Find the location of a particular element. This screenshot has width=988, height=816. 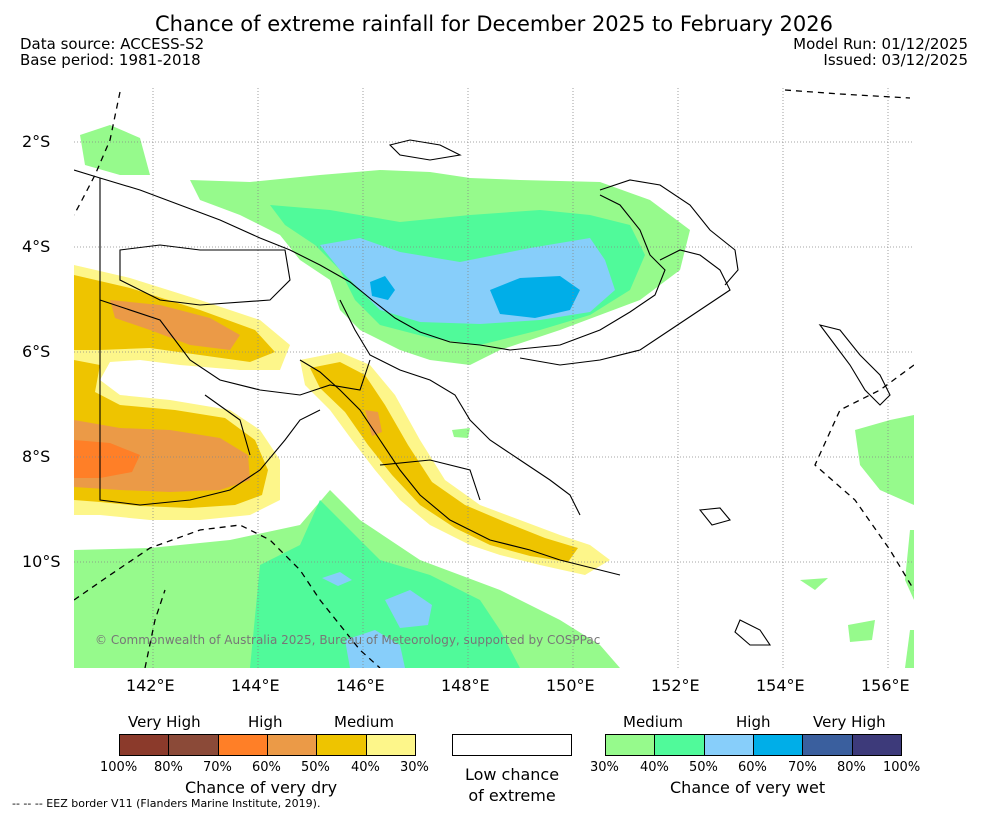

lon-label-142e: 142°E is located at coordinates (150, 685).